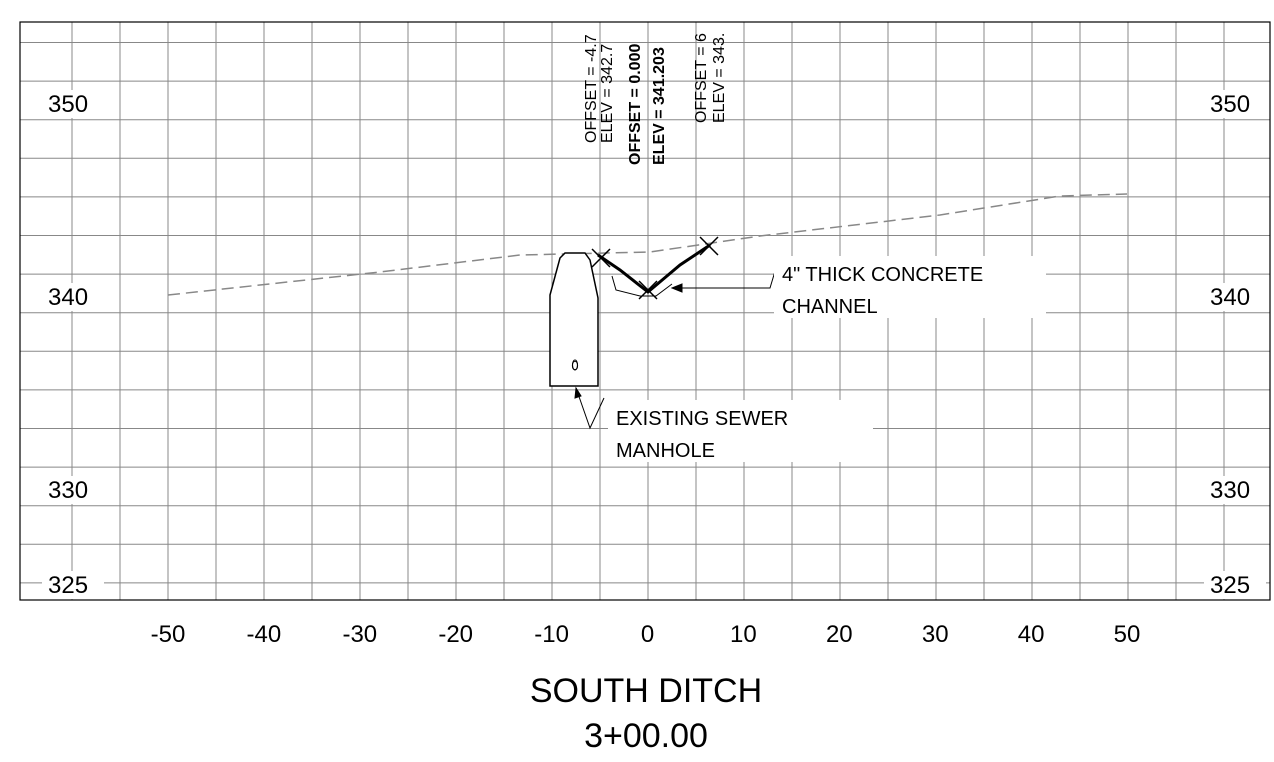 This screenshot has width=1274, height=762. Describe the element at coordinates (665, 451) in the screenshot. I see `callout-text: MANHOLE` at that location.